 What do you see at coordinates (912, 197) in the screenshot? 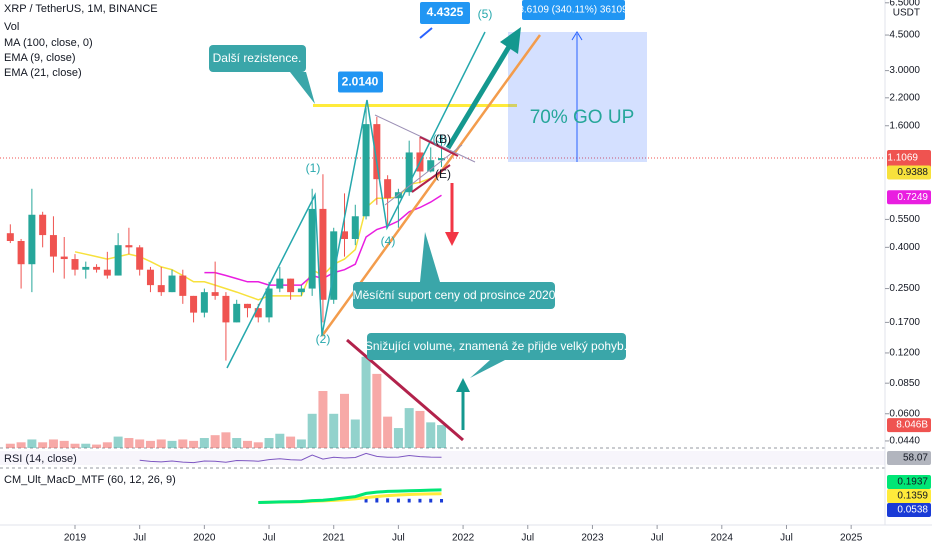
I see `ema-tag: 0.7249` at bounding box center [912, 197].